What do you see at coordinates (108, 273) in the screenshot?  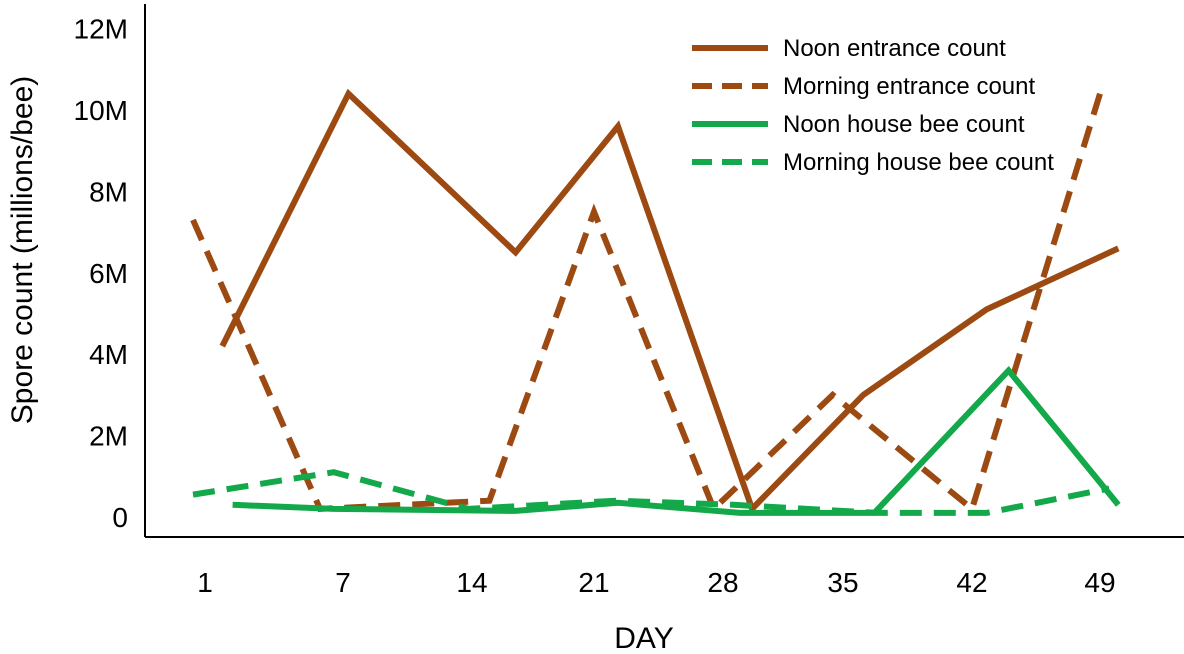 I see `y-tick-label: 6M` at bounding box center [108, 273].